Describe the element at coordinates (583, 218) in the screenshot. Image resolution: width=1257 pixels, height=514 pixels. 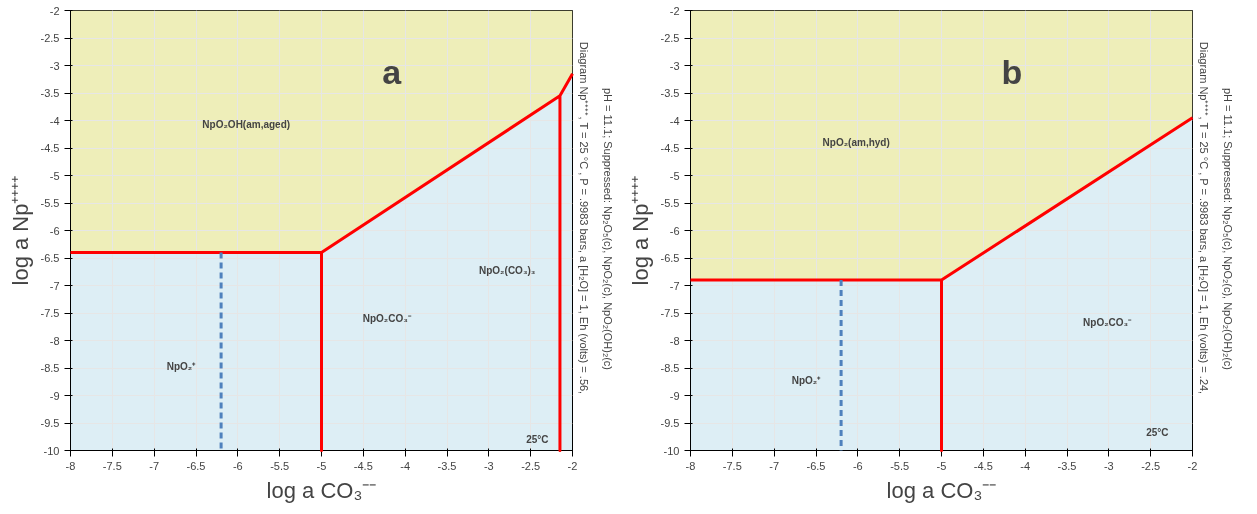
I see `text: Diagram Np⁺⁺⁺⁺, T = 25 °C , P = .9983 bars, a [H₂O] = 1, Eh (volts) = .56,` at that location.